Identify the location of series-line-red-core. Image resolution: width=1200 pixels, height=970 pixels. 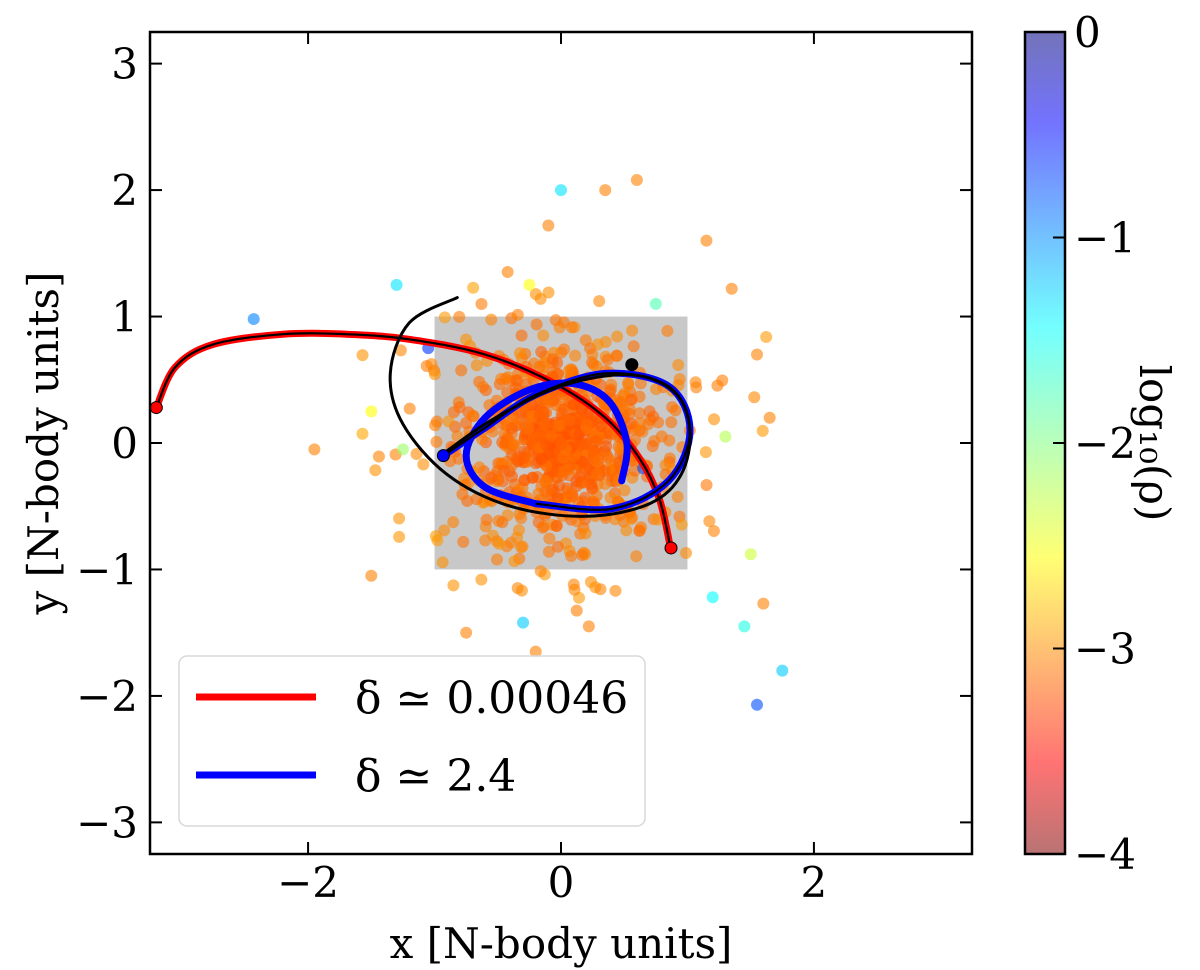
(414, 441).